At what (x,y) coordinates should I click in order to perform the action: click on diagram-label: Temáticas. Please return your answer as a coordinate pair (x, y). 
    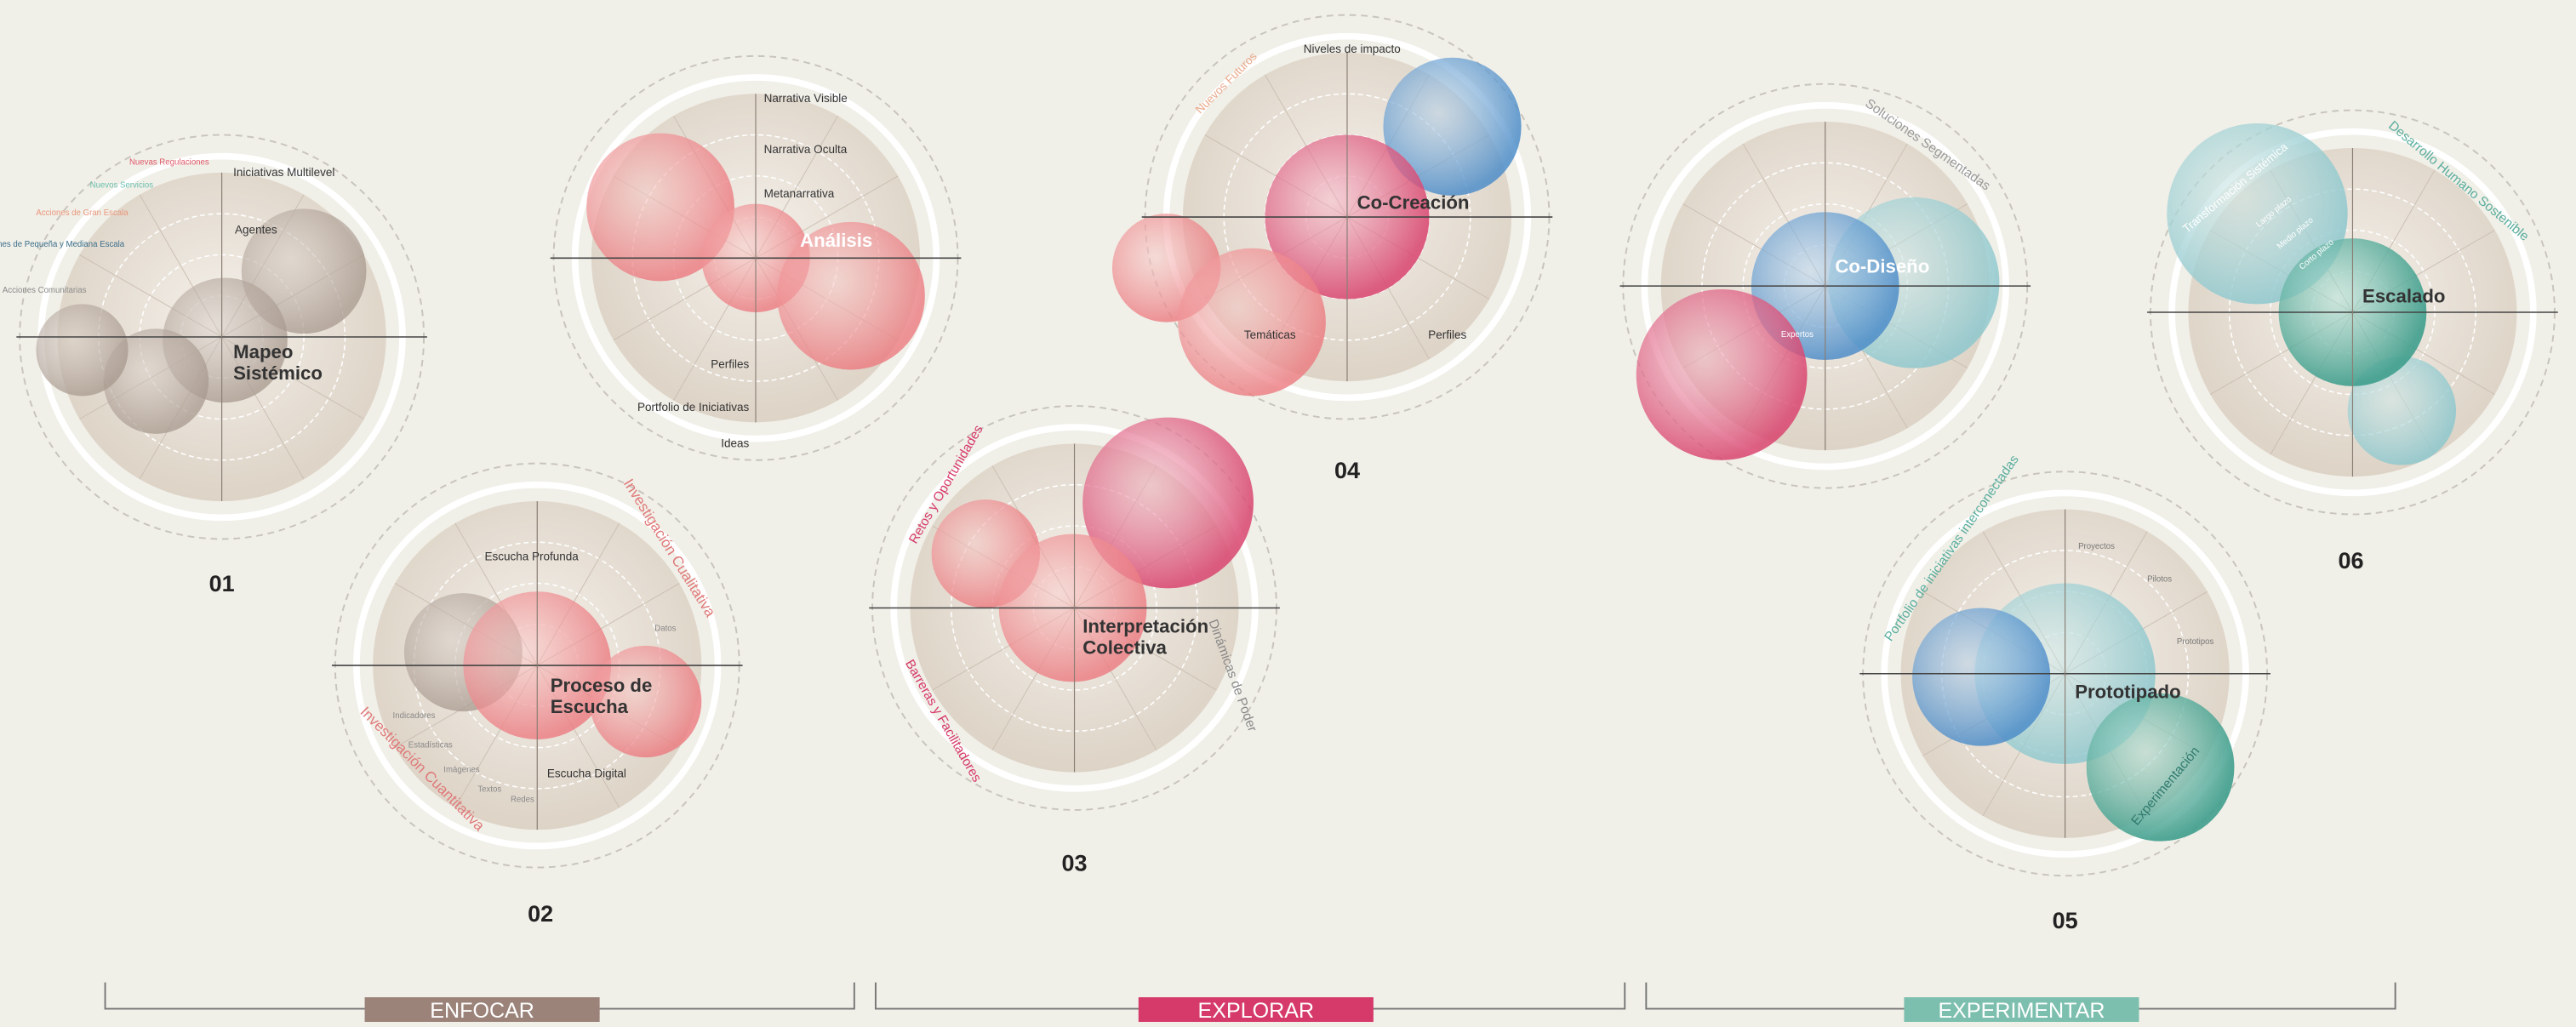
    Looking at the image, I should click on (1270, 335).